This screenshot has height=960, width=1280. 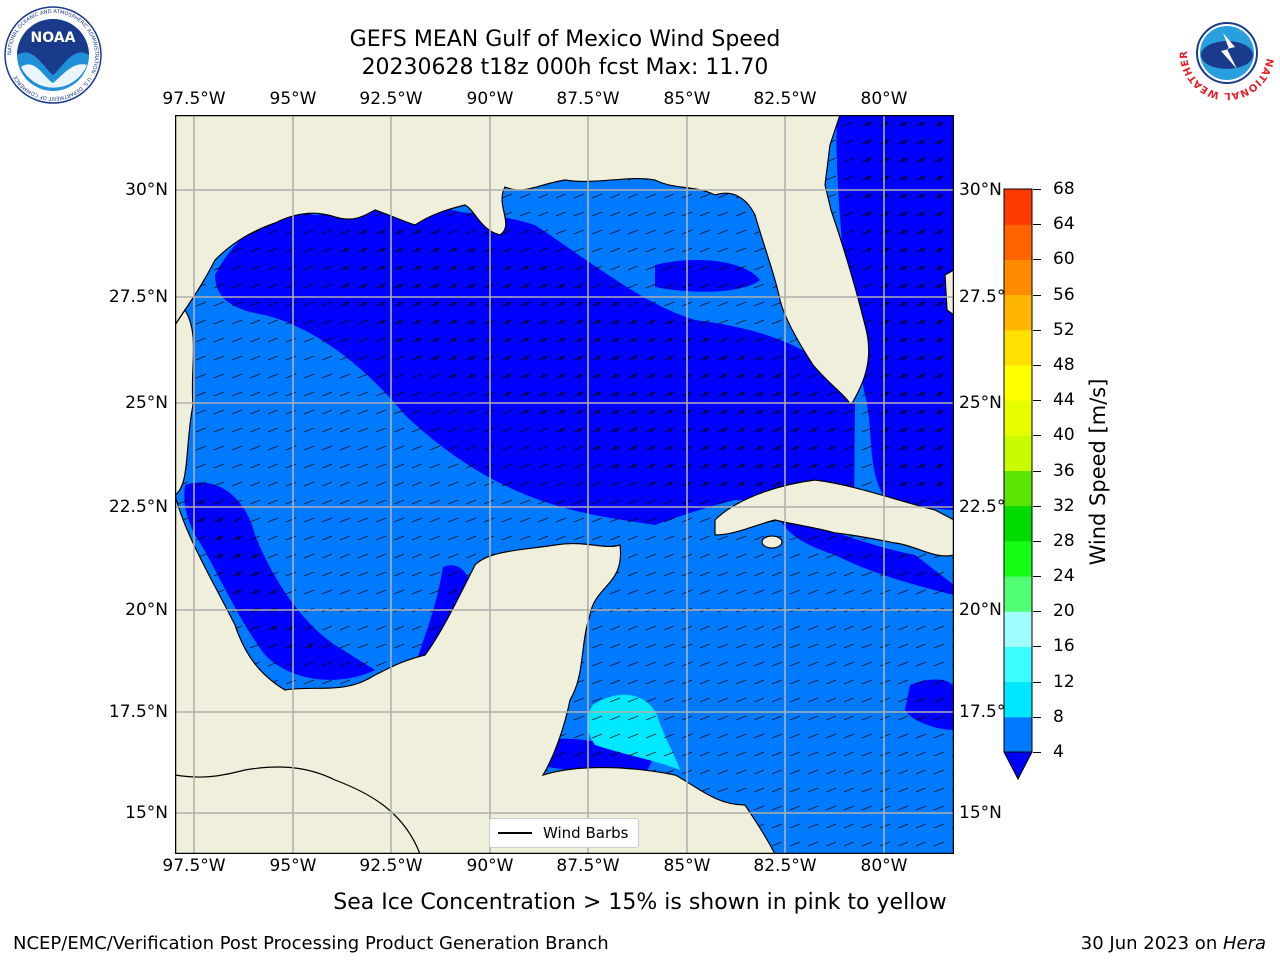 I want to click on lat-label-left: 17.5°N, so click(x=138, y=712).